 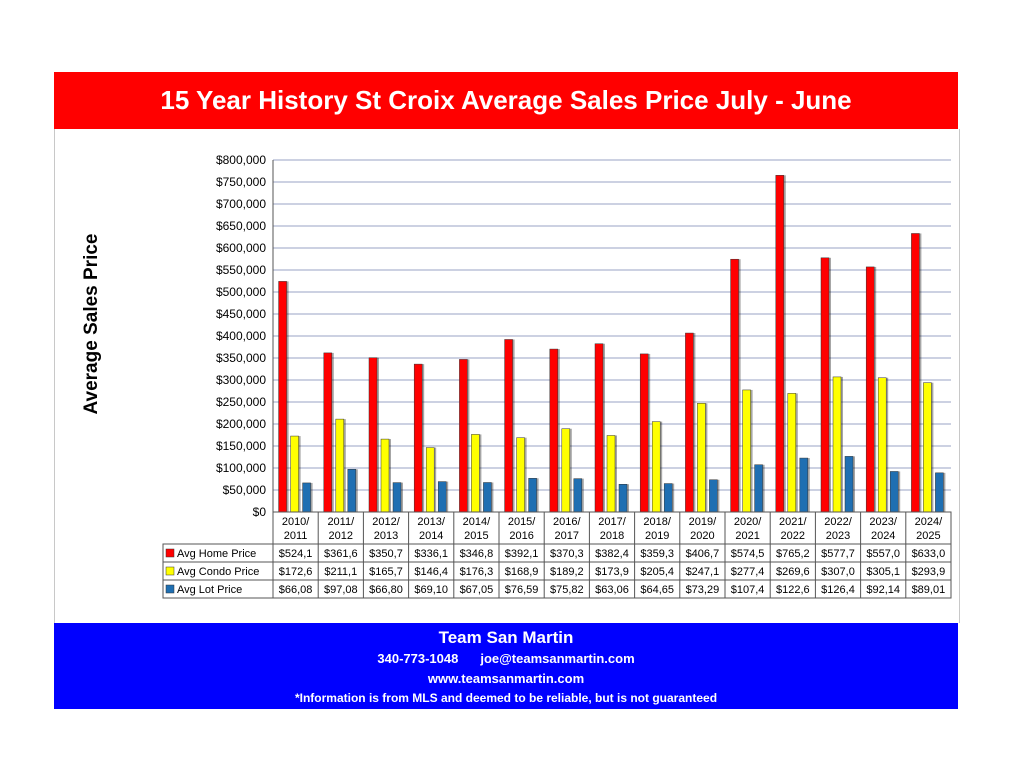 What do you see at coordinates (612, 554) in the screenshot?
I see `data-label: $382,4` at bounding box center [612, 554].